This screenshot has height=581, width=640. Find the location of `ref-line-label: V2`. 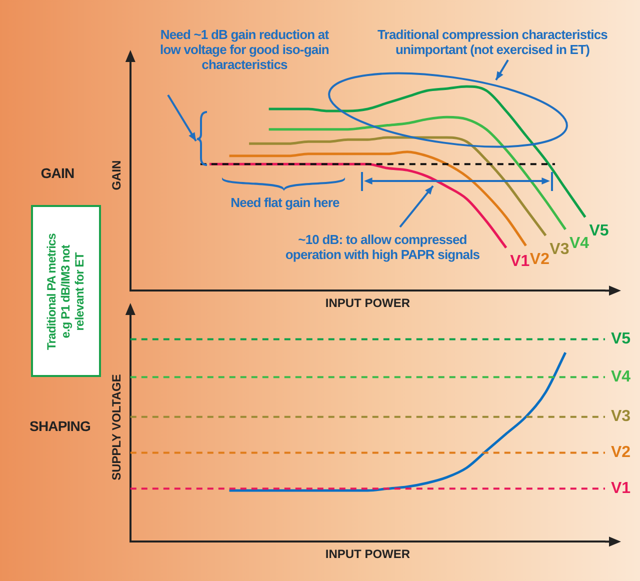

ref-line-label: V2 is located at coordinates (621, 453).